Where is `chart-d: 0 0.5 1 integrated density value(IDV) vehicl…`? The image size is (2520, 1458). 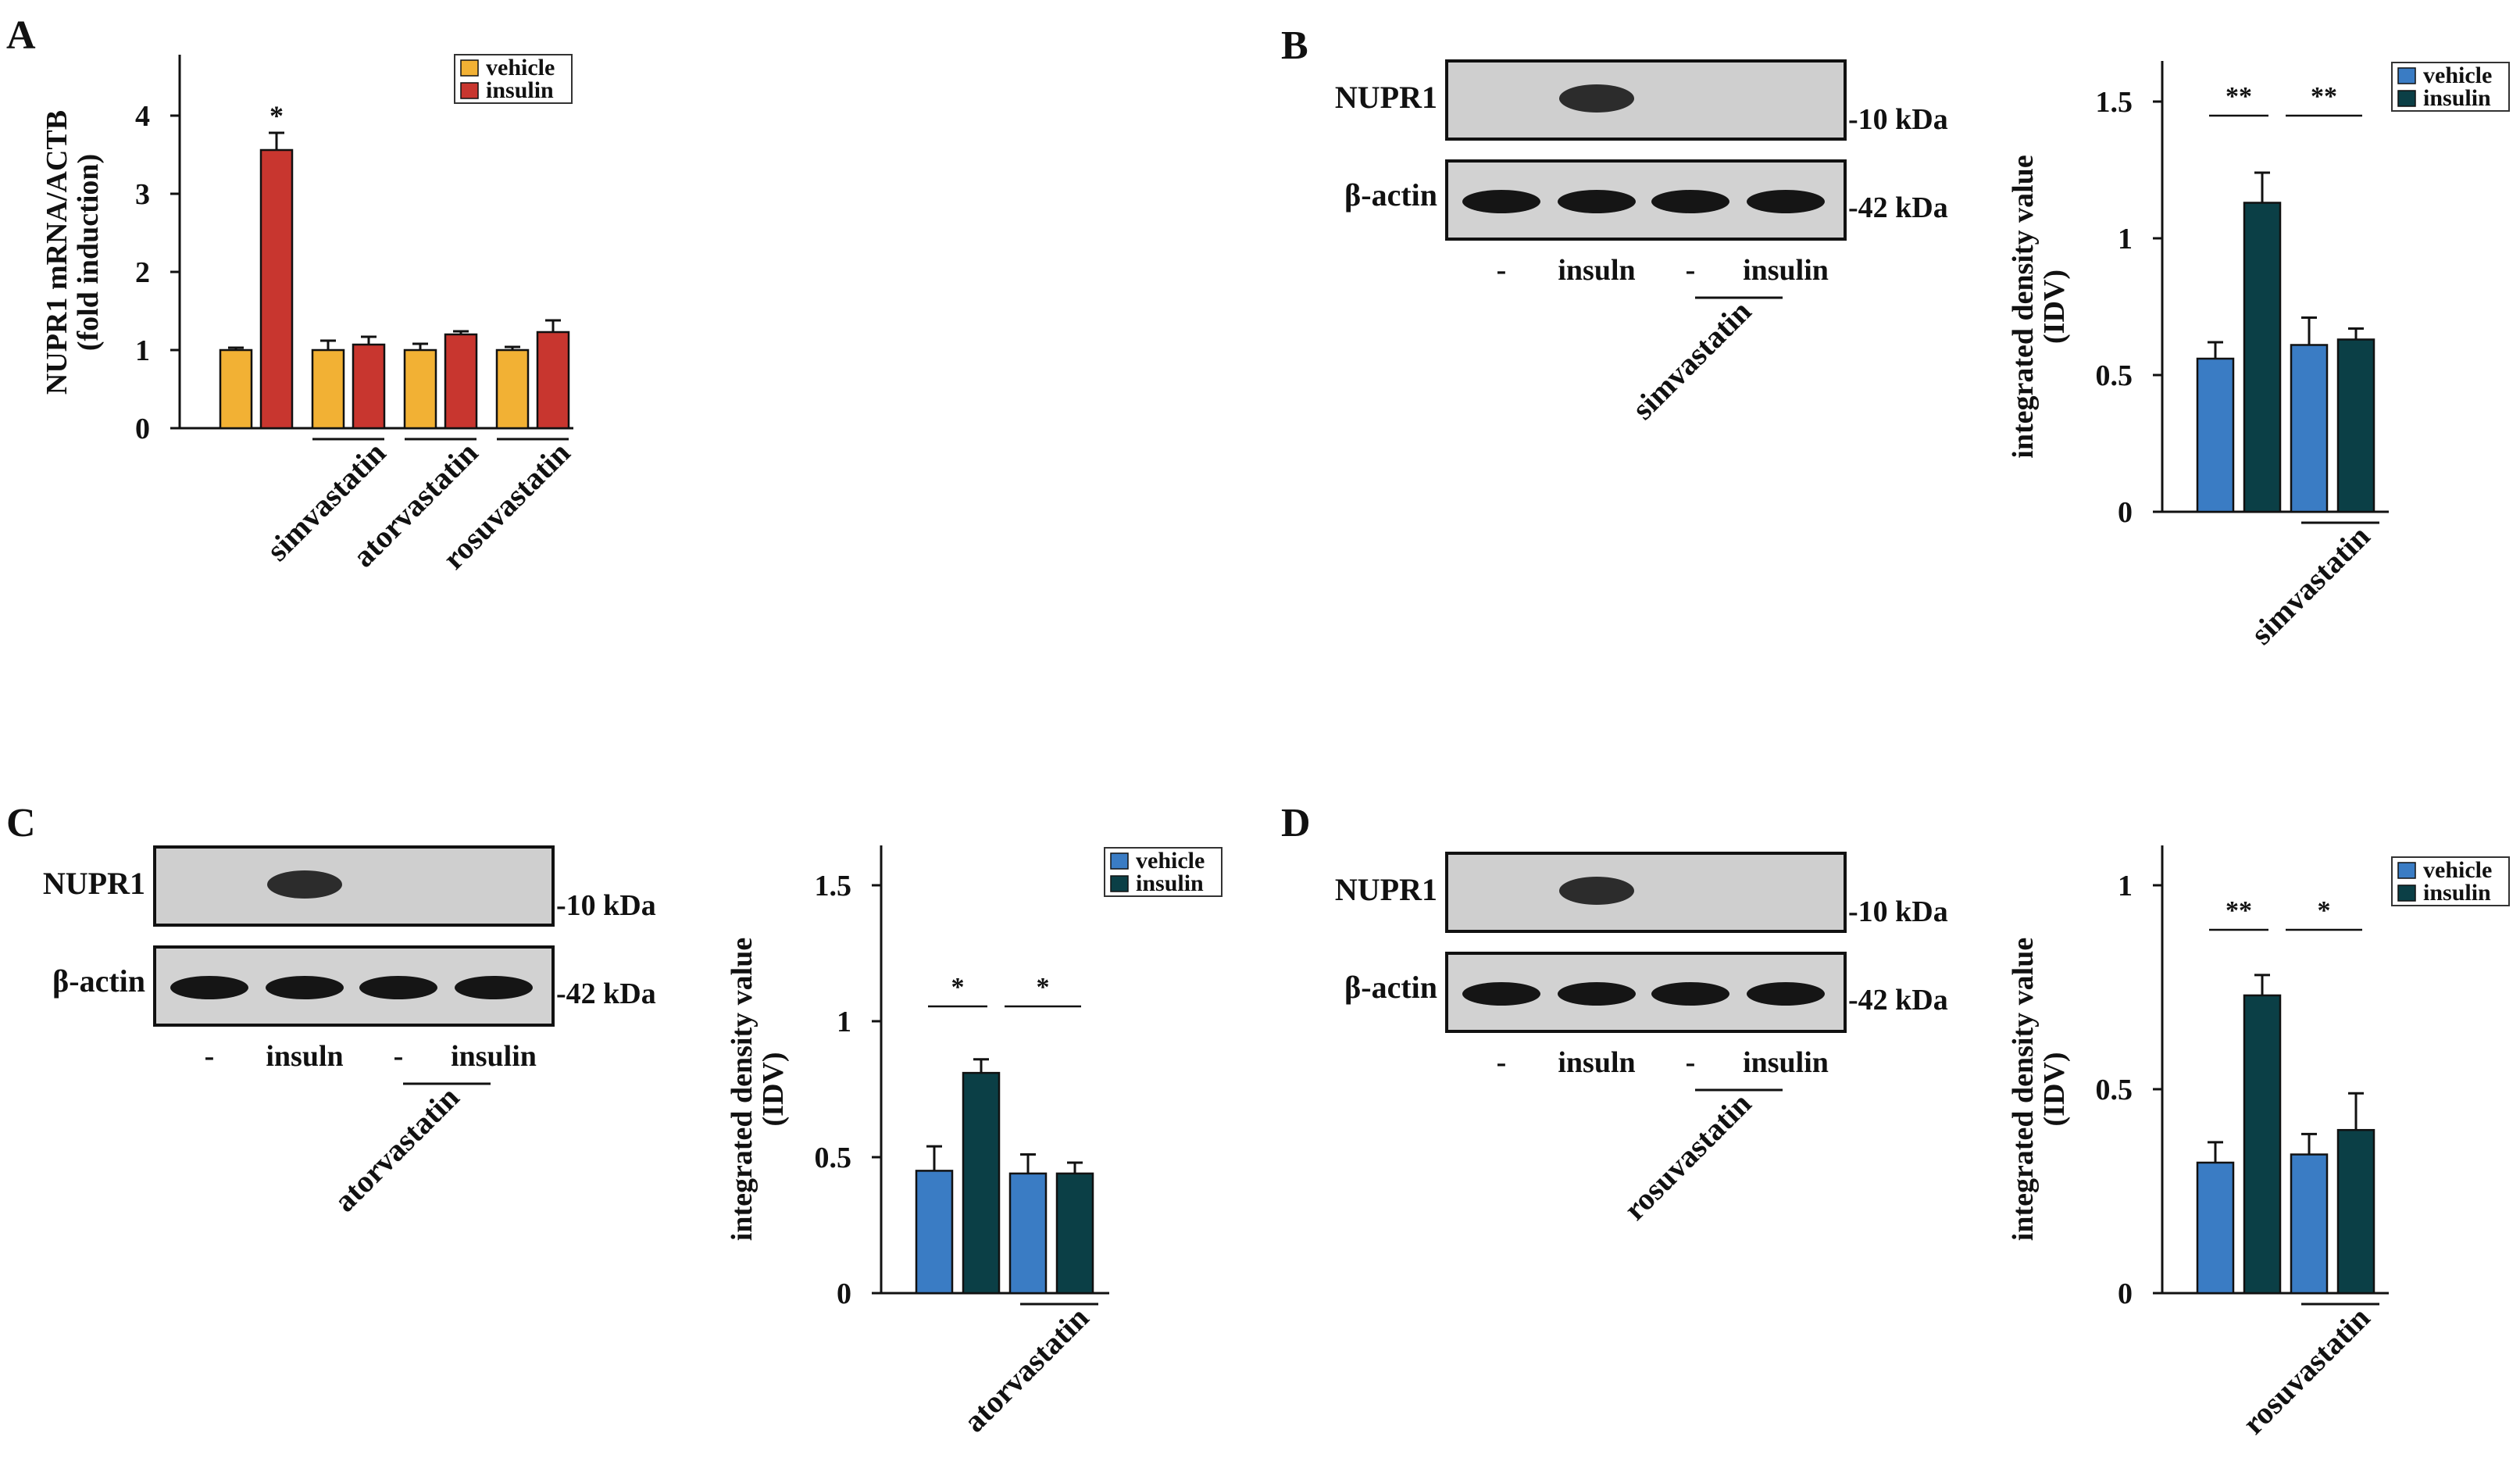 chart-d: 0 0.5 1 integrated density value(IDV) vehicl… is located at coordinates (2258, 1143).